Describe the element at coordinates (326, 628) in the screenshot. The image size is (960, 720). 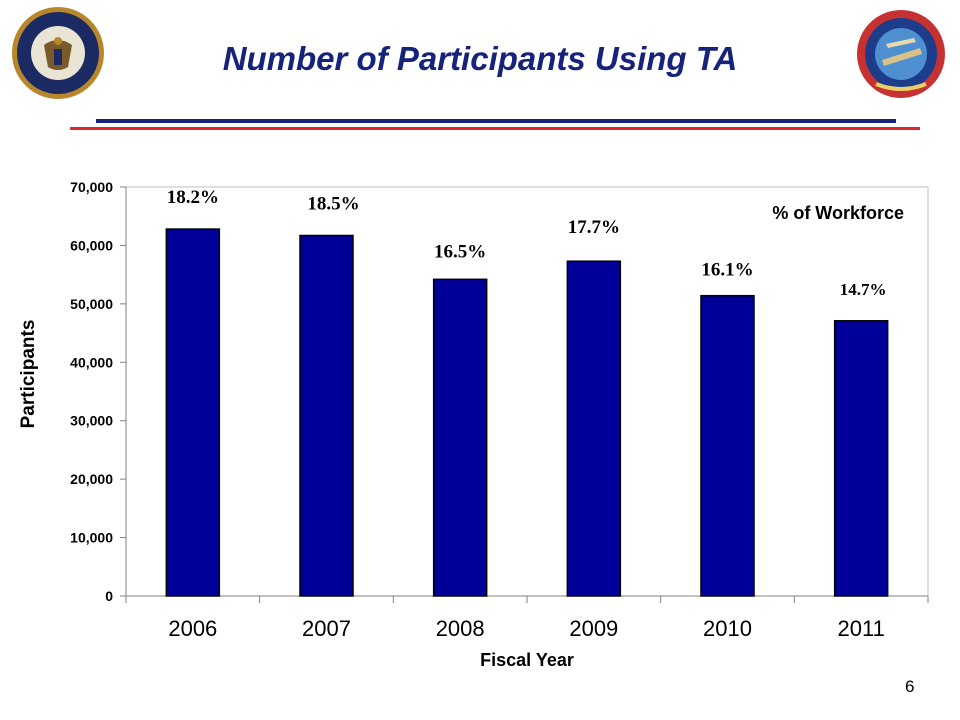
I see `x-tick-label: 2007` at that location.